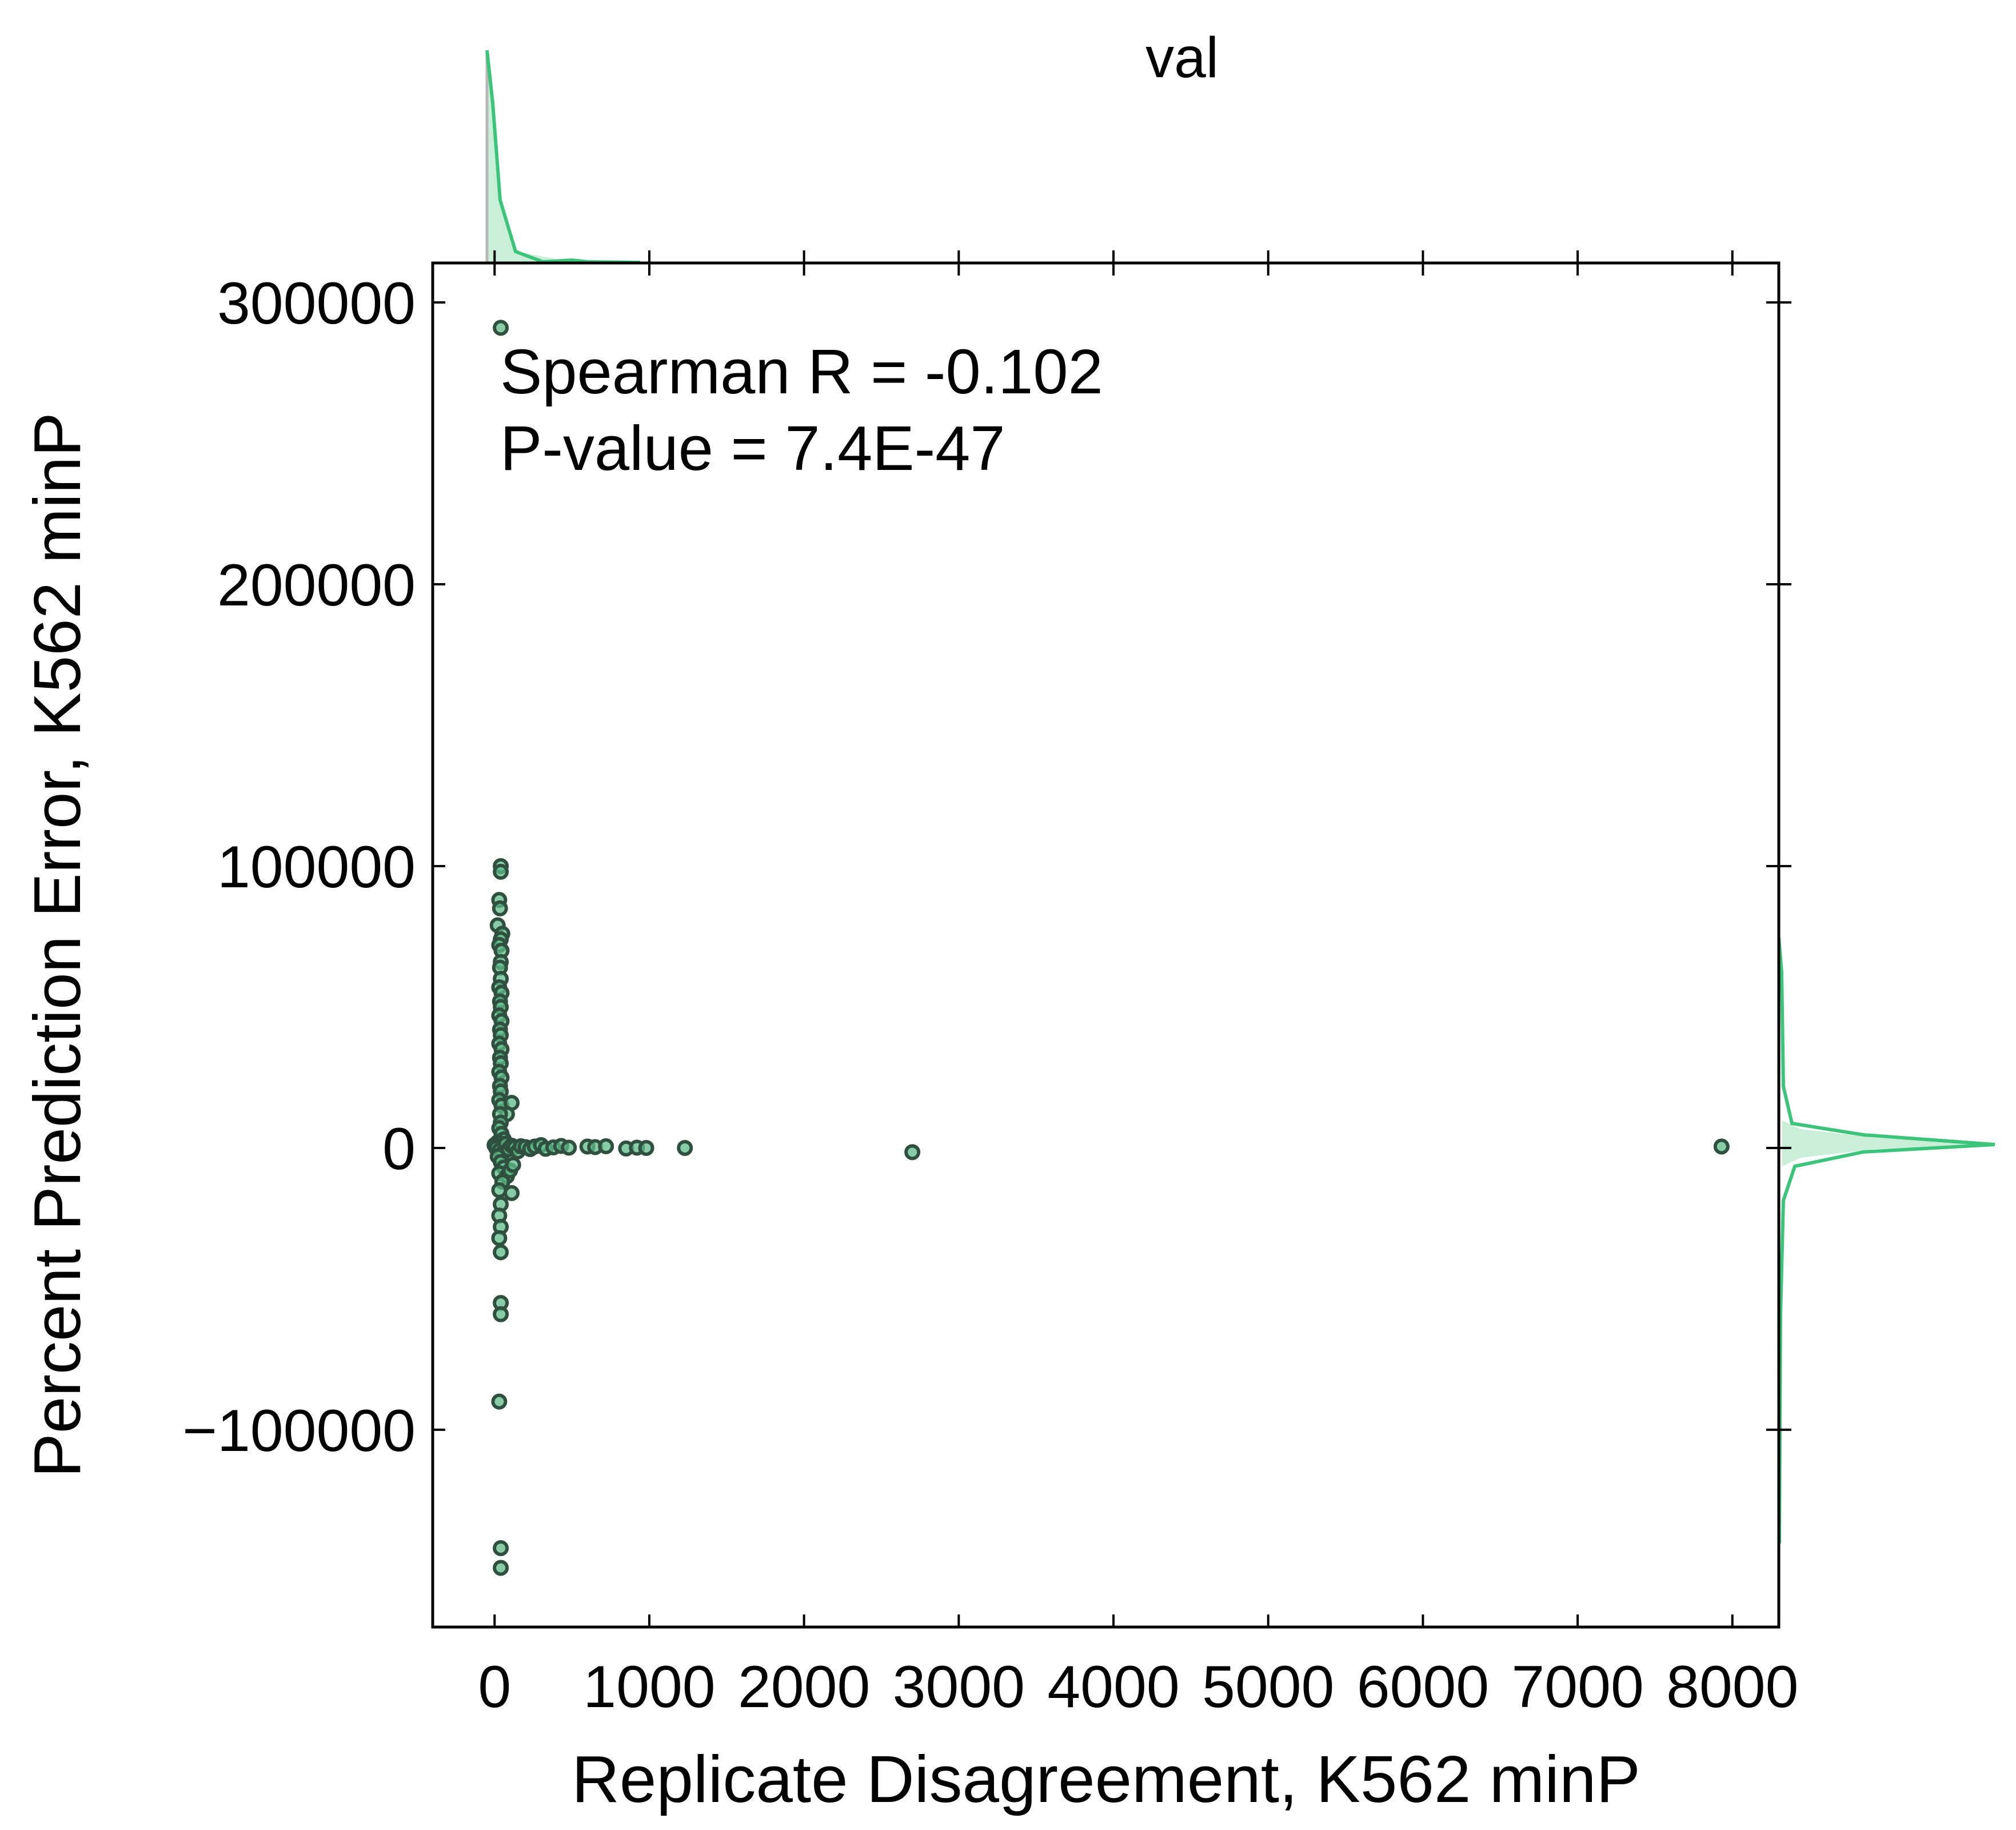  I want to click on x-tick-label: 0, so click(494, 1687).